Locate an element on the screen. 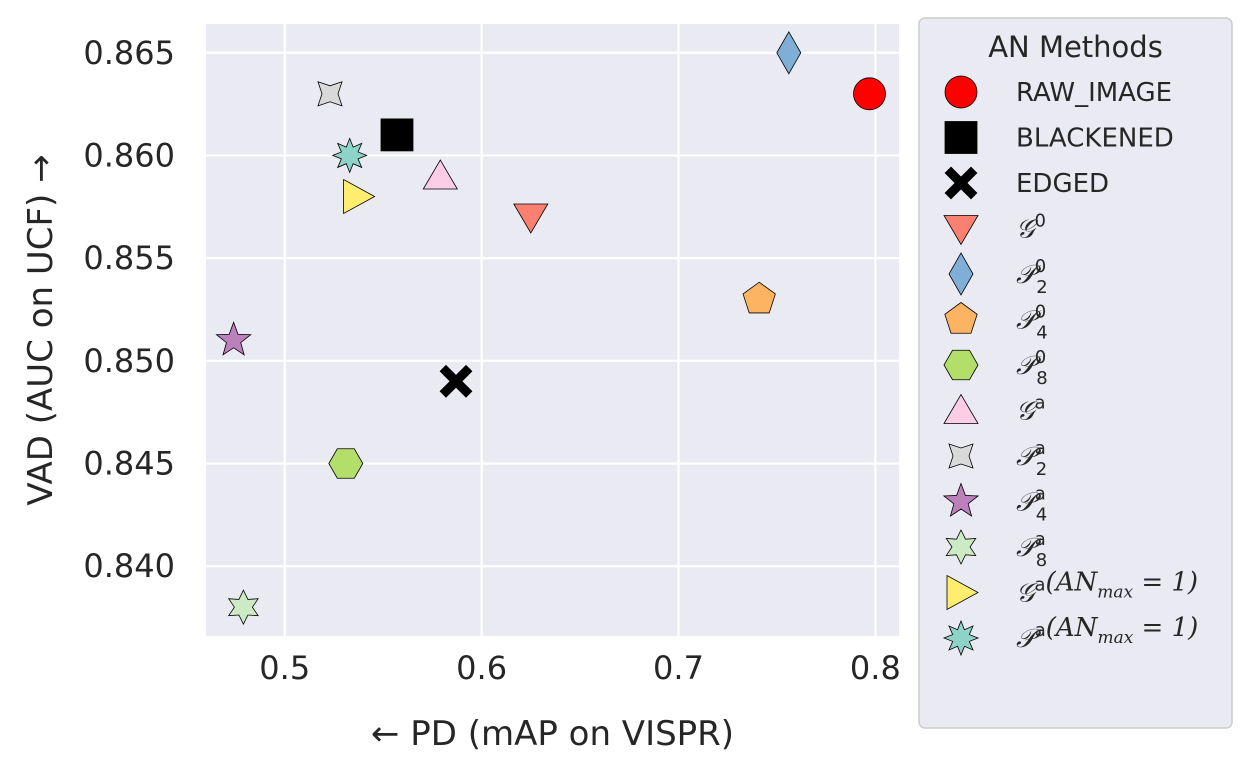 The height and width of the screenshot is (773, 1253). legend-label: 𝒫a 4 is located at coordinates (1031, 505).